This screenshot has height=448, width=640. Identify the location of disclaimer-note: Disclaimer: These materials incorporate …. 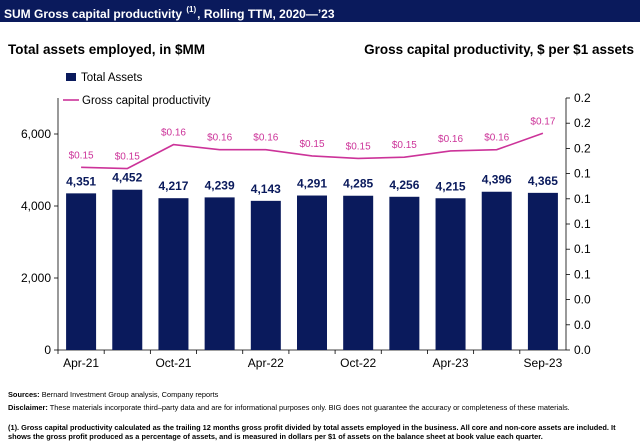
(321, 407).